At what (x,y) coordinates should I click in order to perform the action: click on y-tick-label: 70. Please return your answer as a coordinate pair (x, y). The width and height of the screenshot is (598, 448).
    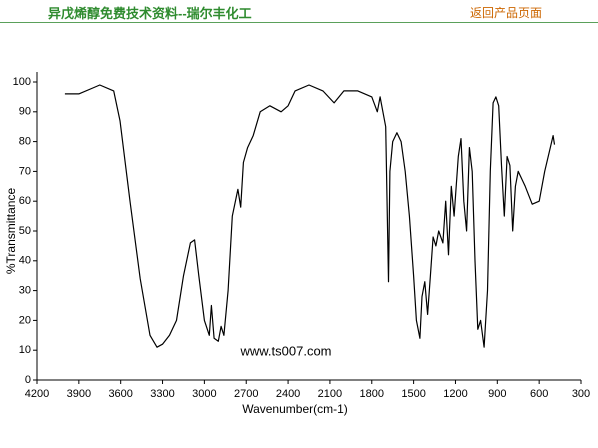
    Looking at the image, I should click on (25, 171).